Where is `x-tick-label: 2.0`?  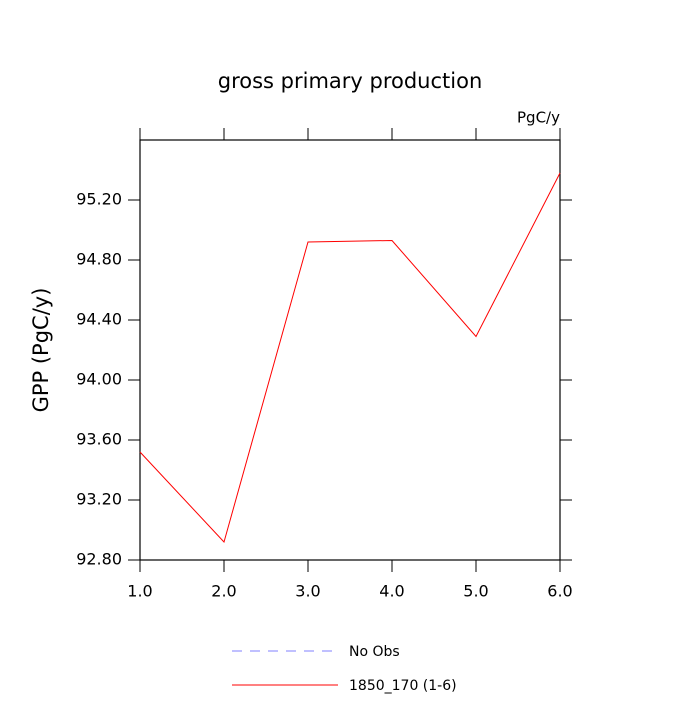 x-tick-label: 2.0 is located at coordinates (223, 591).